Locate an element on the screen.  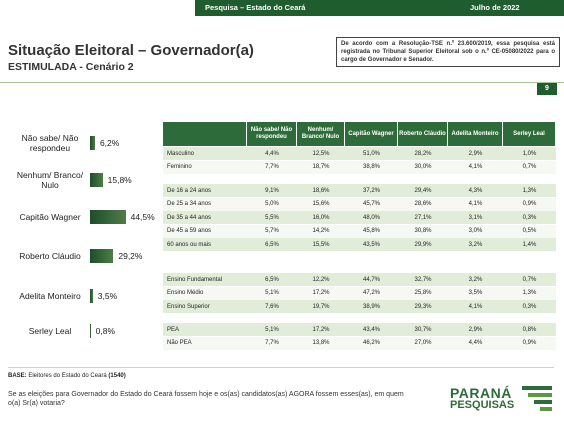
base-n: (1540) is located at coordinates (117, 376).